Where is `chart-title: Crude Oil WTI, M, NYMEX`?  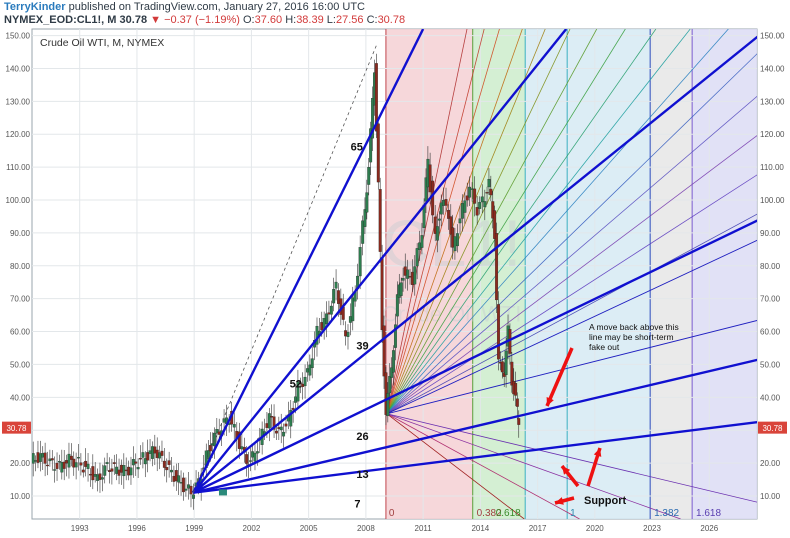 chart-title: Crude Oil WTI, M, NYMEX is located at coordinates (102, 43).